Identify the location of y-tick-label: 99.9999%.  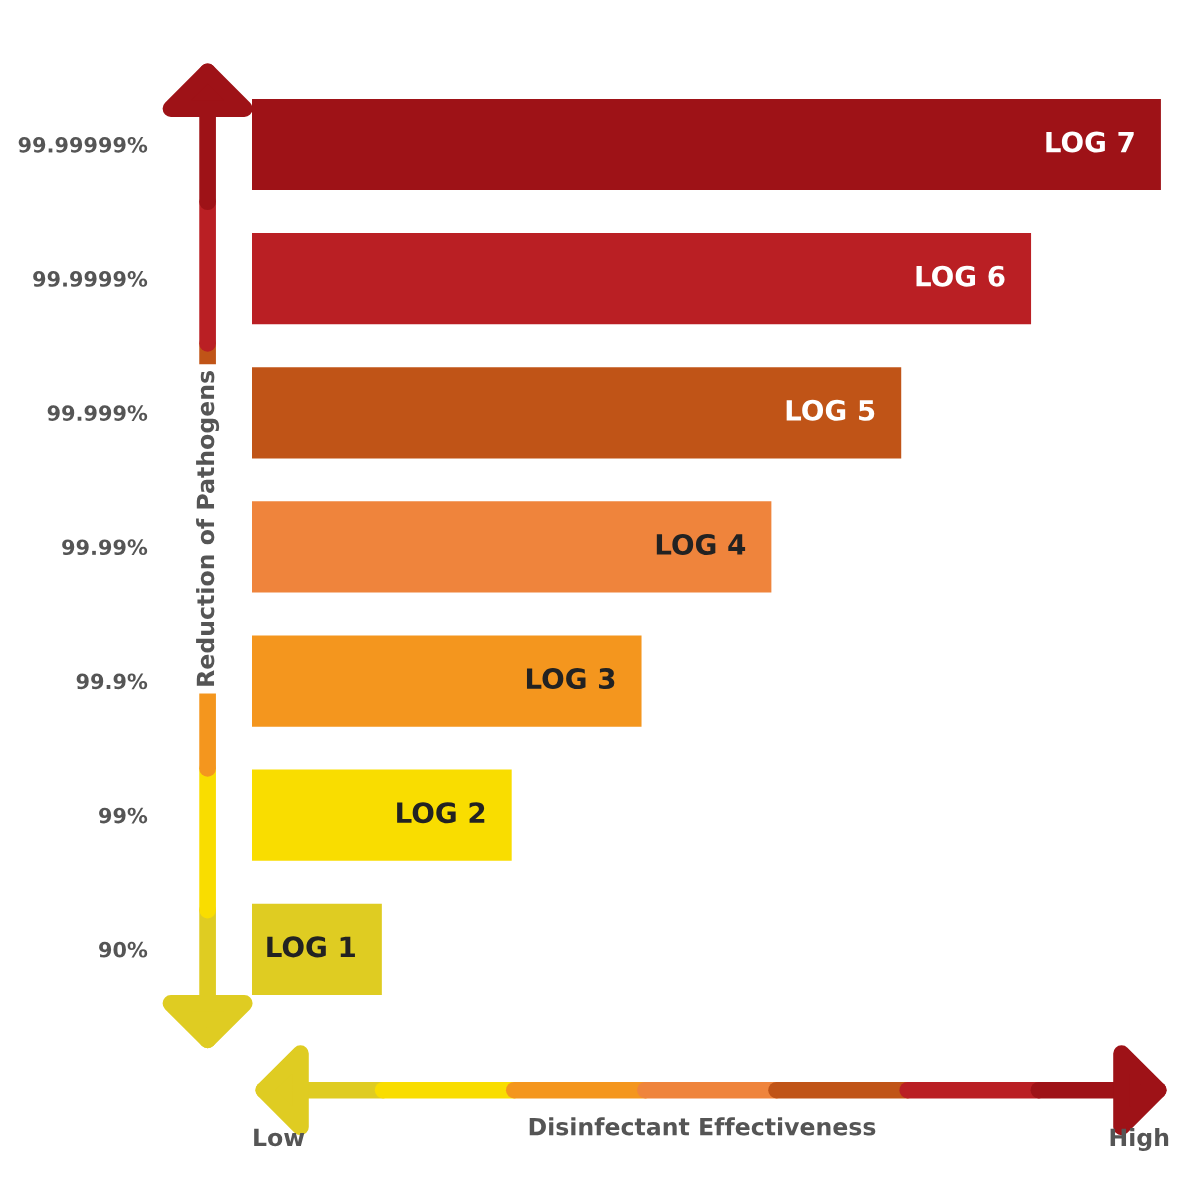
(90, 279).